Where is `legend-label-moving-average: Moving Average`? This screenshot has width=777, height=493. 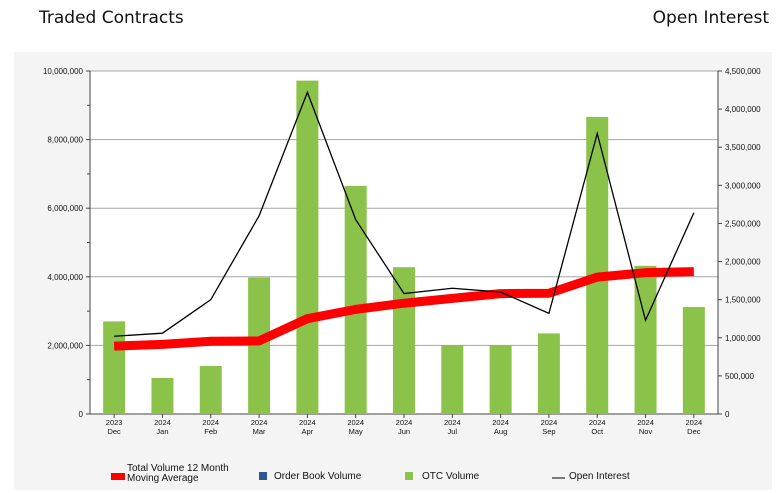 legend-label-moving-average: Moving Average is located at coordinates (163, 478).